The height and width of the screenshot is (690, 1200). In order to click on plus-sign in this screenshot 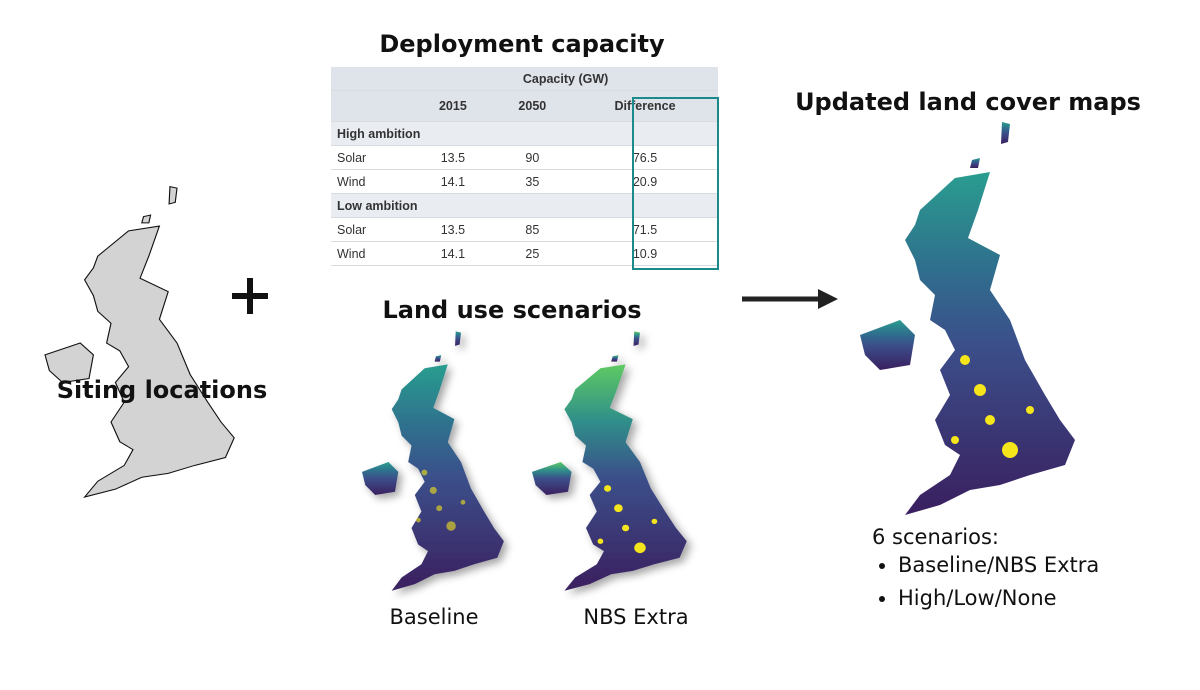, I will do `click(250, 296)`.